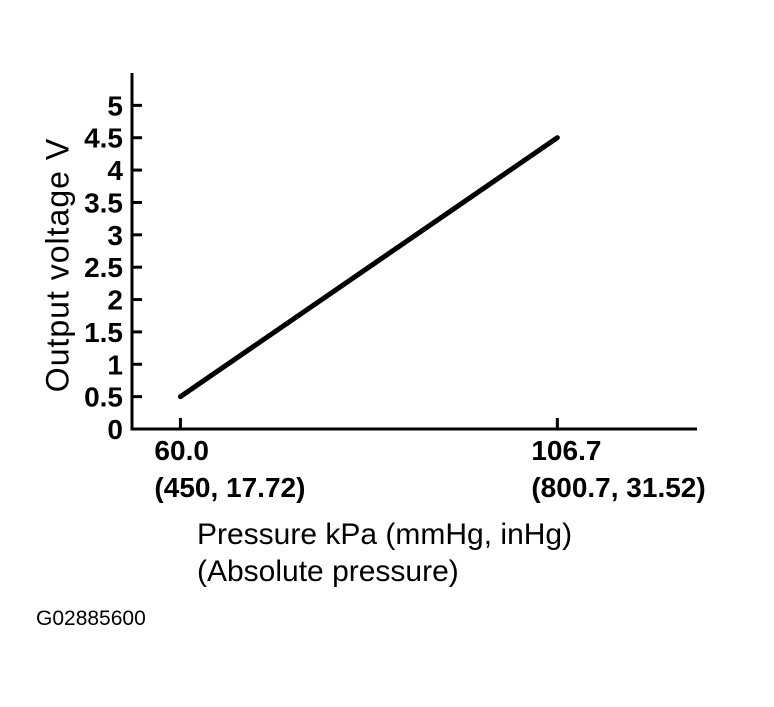 Image resolution: width=774 pixels, height=707 pixels. Describe the element at coordinates (328, 571) in the screenshot. I see `x-axis-title-line2: (Absolute pressure)` at that location.